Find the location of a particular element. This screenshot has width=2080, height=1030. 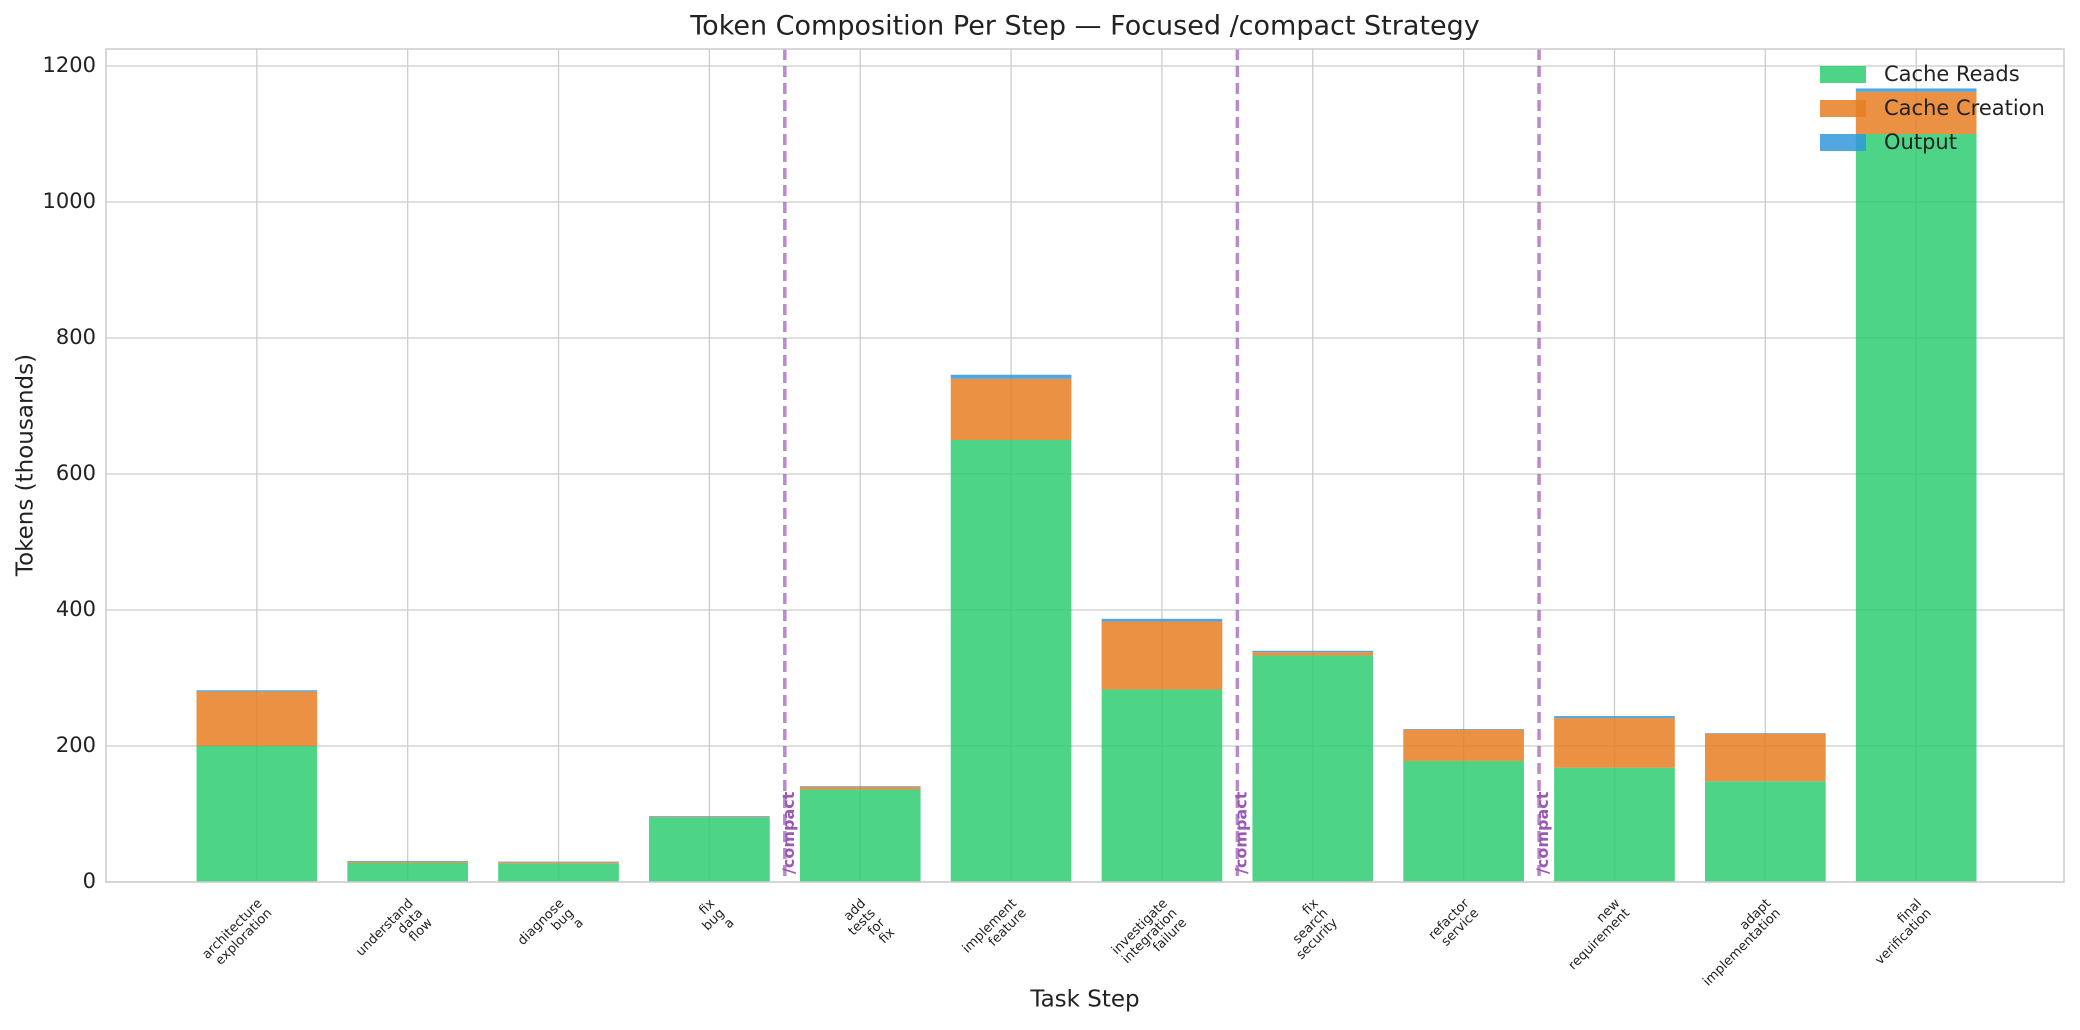

y-tick-label: 400 is located at coordinates (76, 609).